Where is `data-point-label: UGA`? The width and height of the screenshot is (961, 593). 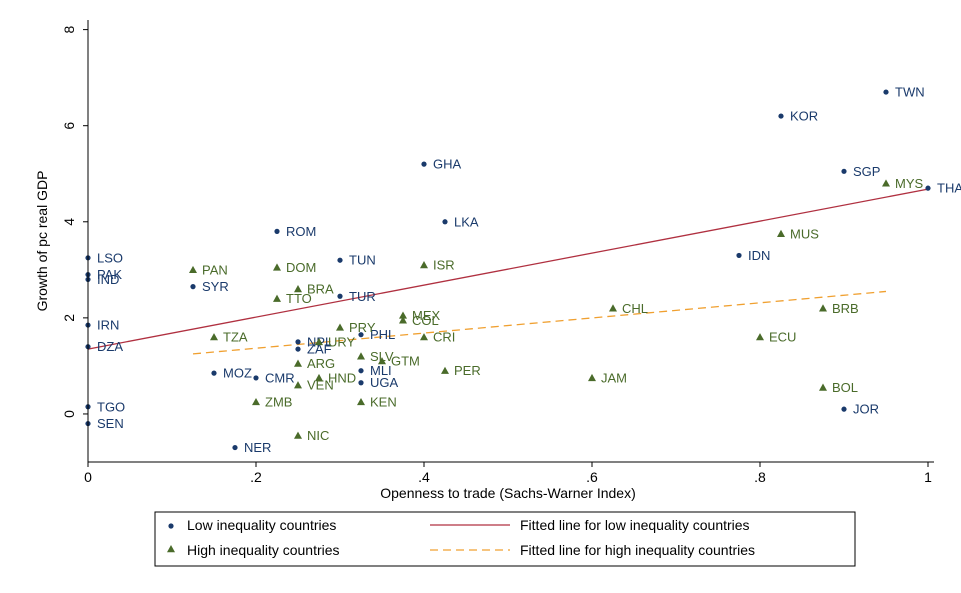 data-point-label: UGA is located at coordinates (384, 382).